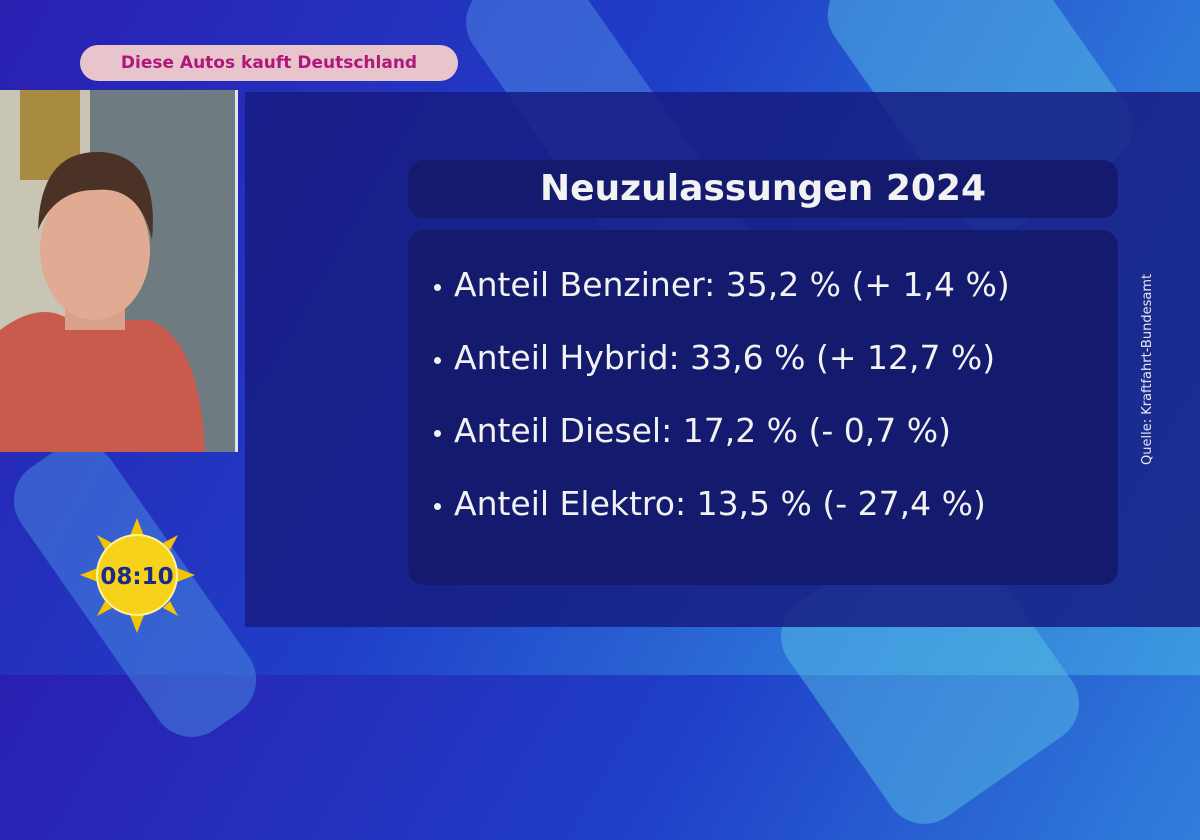  I want to click on clock-badge: 08:10, so click(137, 575).